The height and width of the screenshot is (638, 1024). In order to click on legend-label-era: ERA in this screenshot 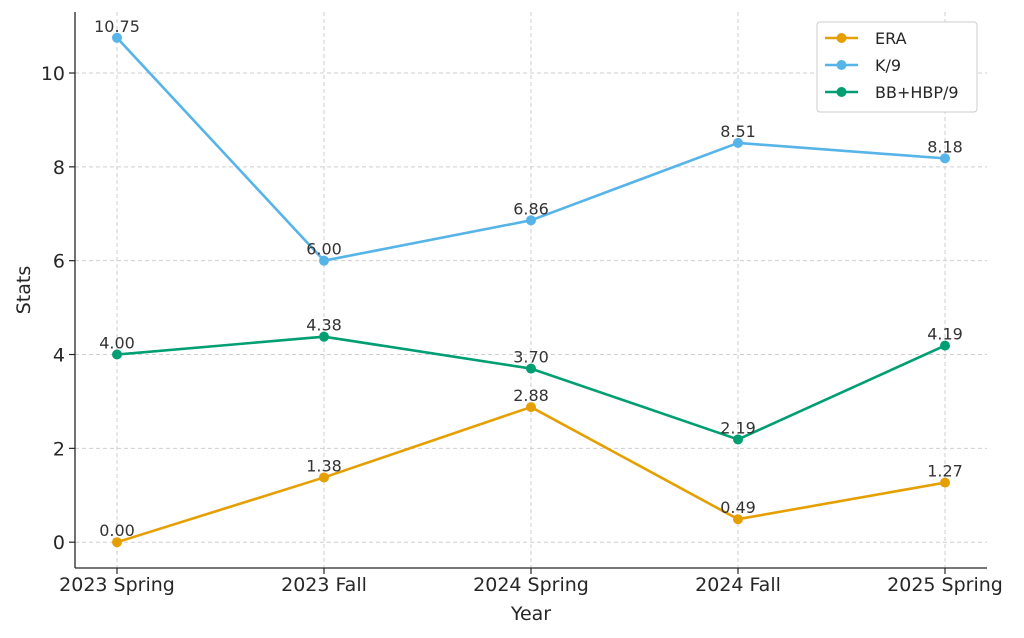, I will do `click(891, 38)`.